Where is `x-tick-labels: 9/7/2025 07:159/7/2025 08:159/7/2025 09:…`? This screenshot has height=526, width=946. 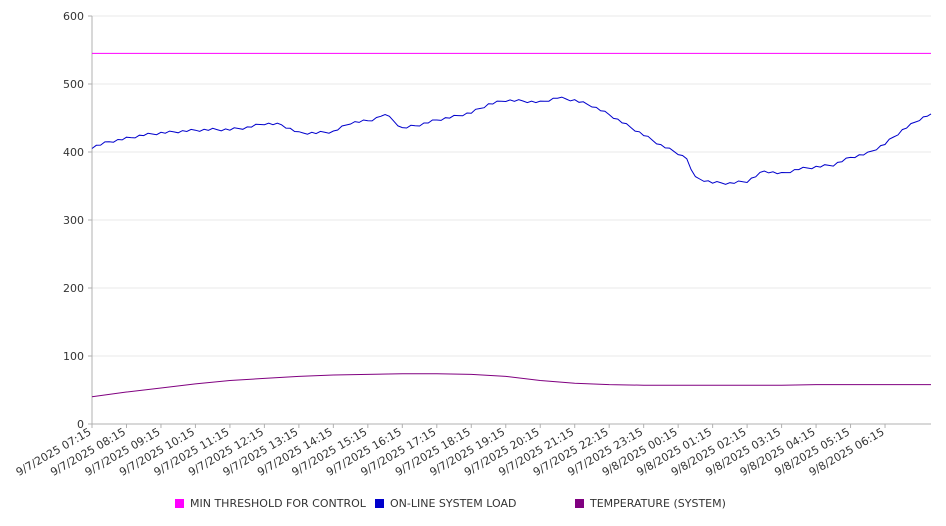
x-tick-labels: 9/7/2025 07:159/7/2025 08:159/7/2025 09:… is located at coordinates (450, 452).